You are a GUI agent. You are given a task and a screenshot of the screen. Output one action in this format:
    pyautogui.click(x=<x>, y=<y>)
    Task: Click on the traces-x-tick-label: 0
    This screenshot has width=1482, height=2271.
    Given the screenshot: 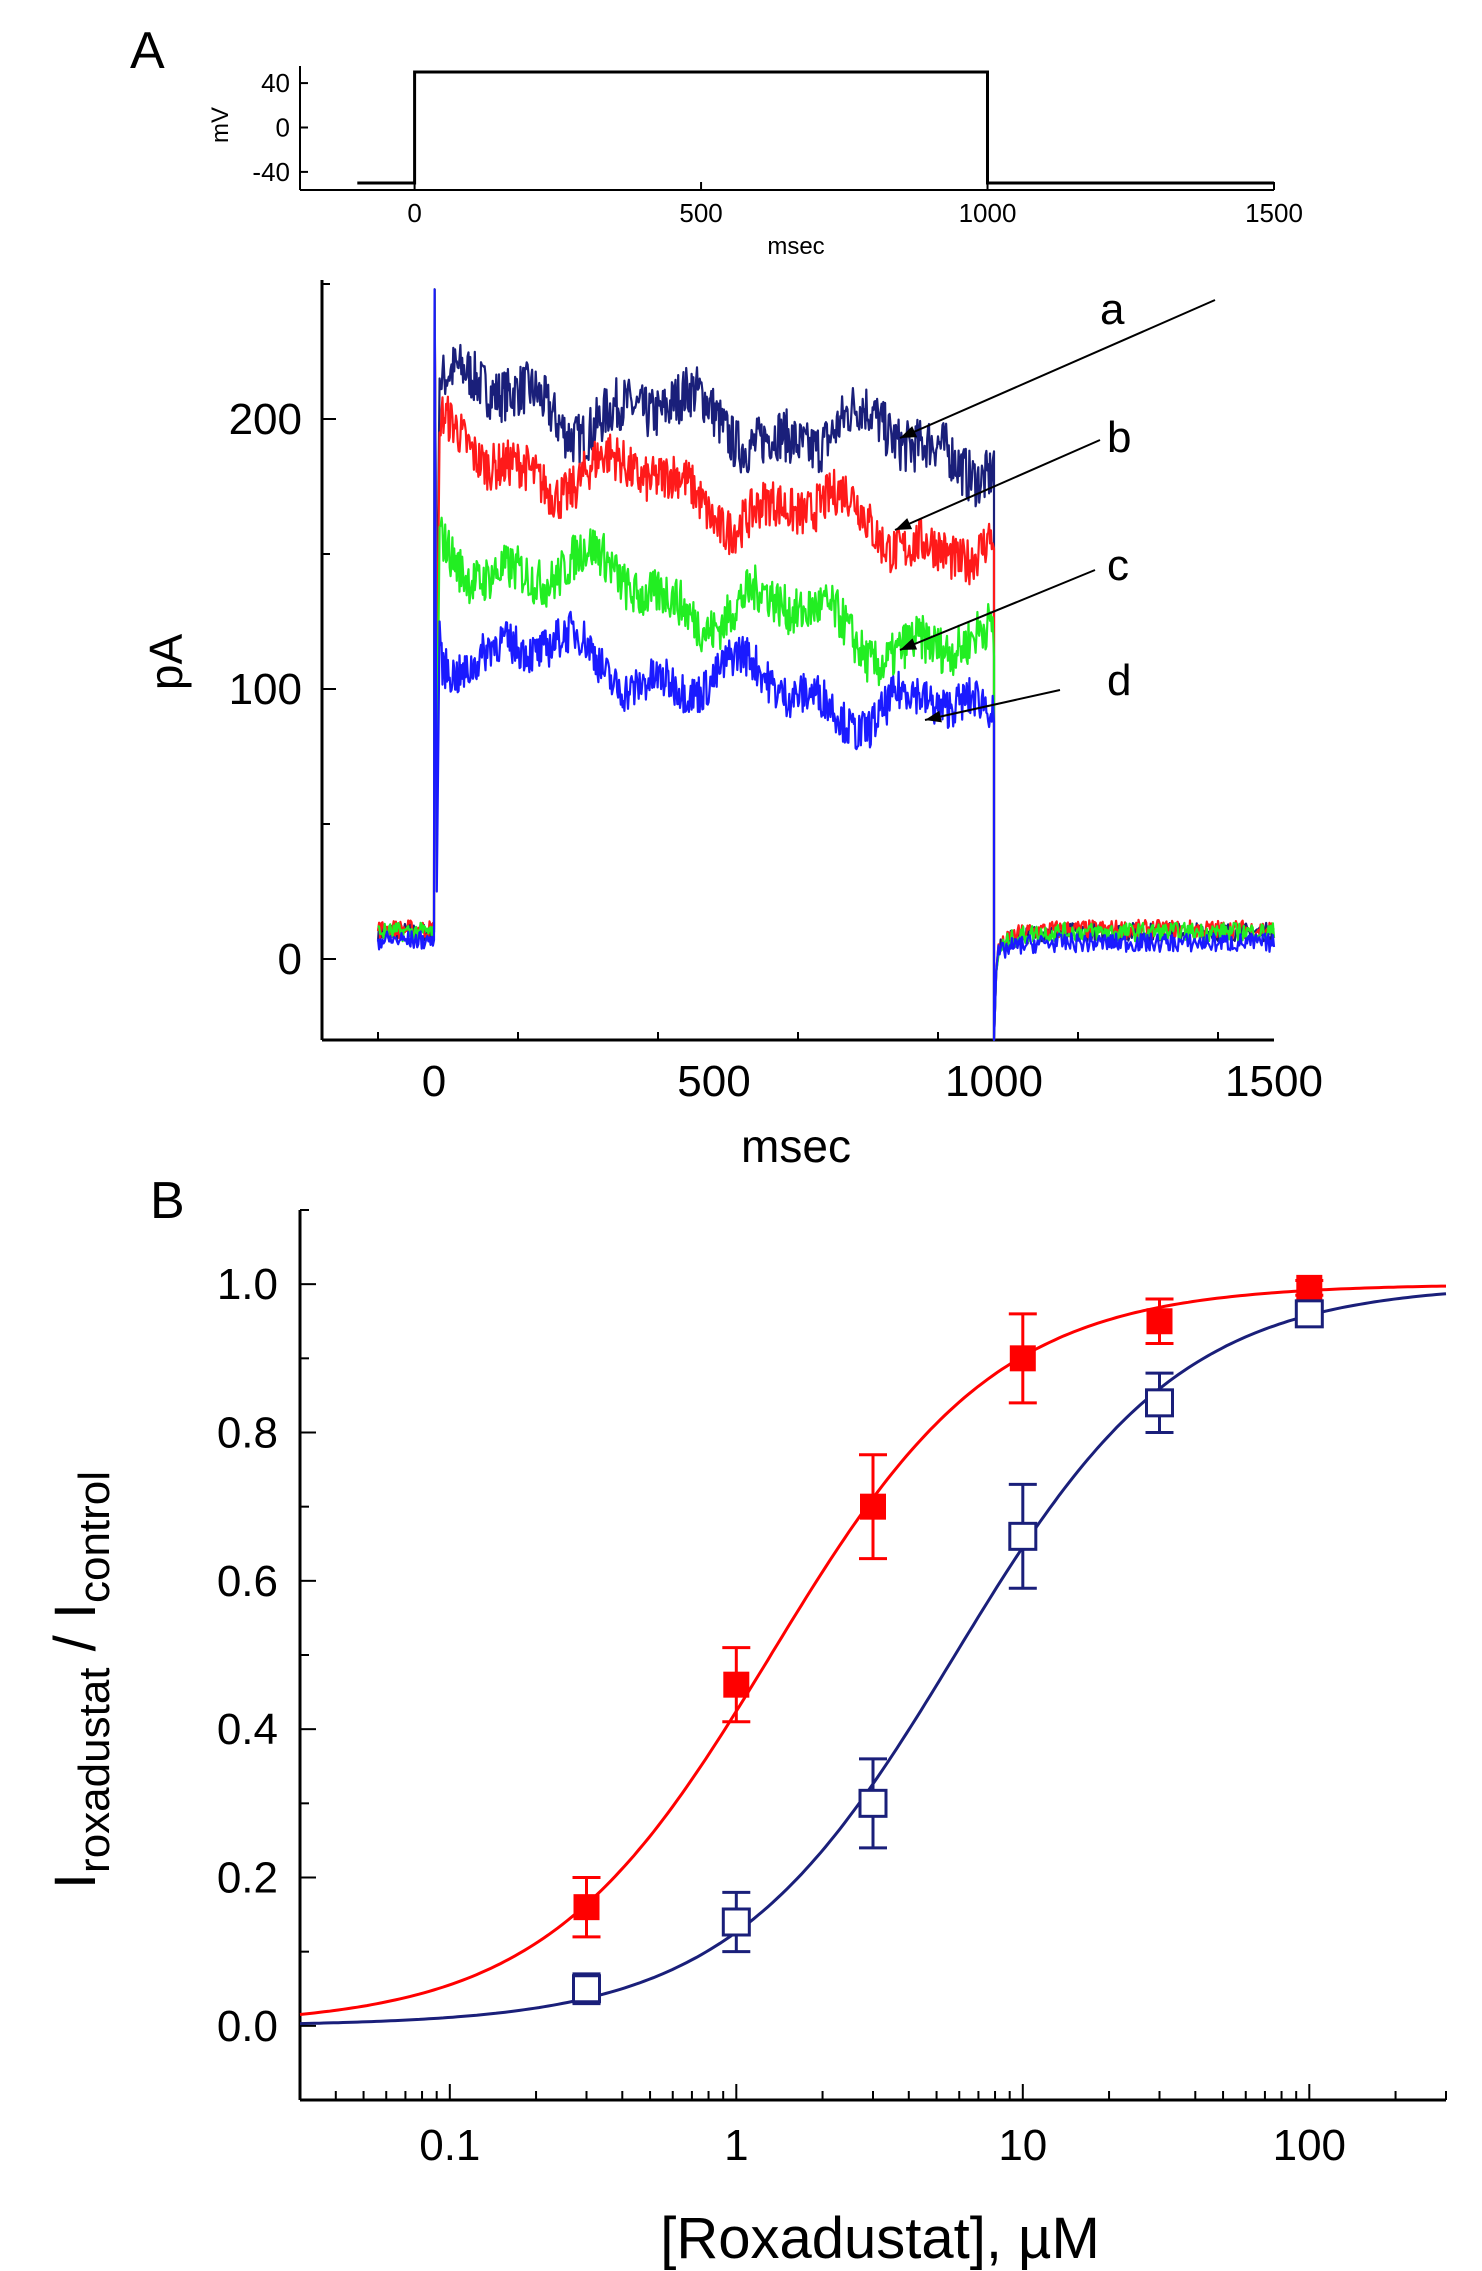 What is the action you would take?
    pyautogui.click(x=434, y=1081)
    